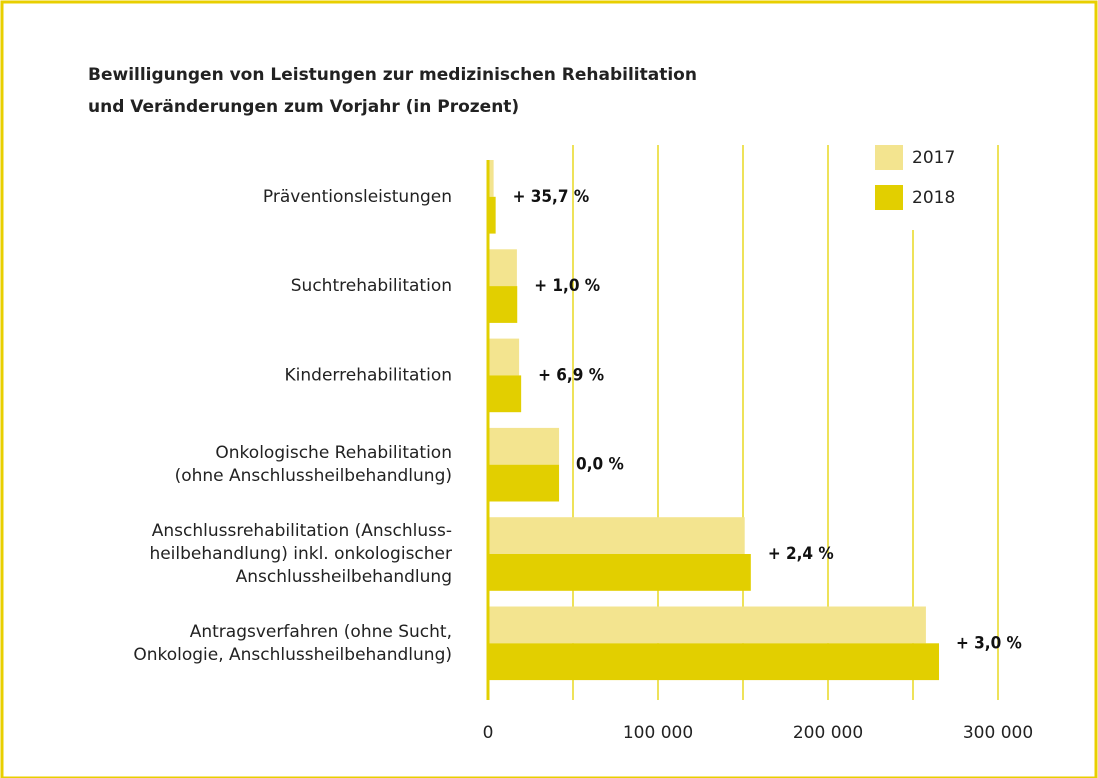 This screenshot has width=1098, height=778. I want to click on category-label: Suchtrehabilitation, so click(371, 286).